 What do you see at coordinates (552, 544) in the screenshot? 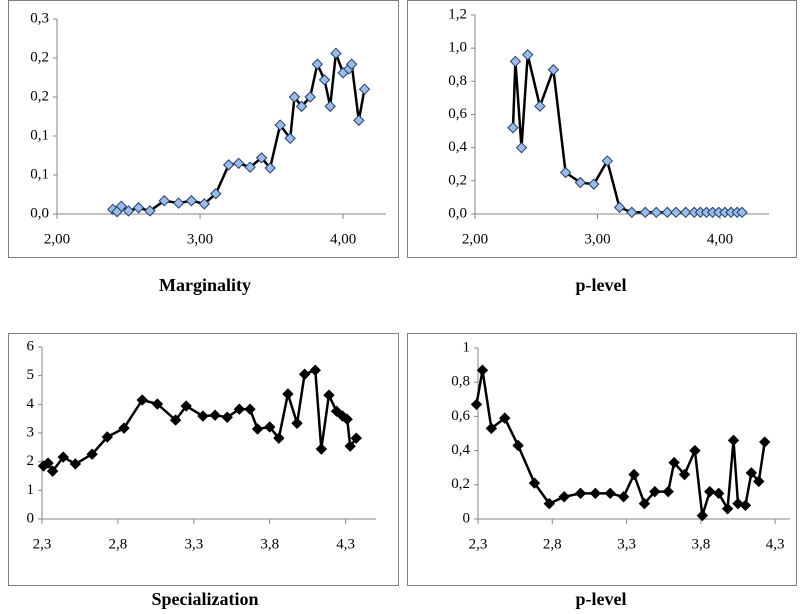
I see `x-tick-label: 2,8` at bounding box center [552, 544].